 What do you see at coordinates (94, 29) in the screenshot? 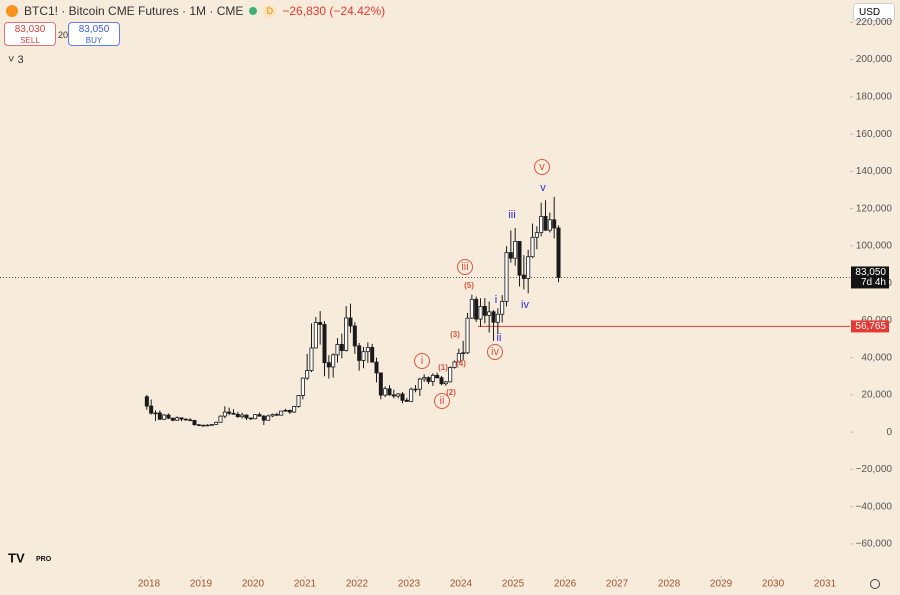
I see `buy-price: 83,050` at bounding box center [94, 29].